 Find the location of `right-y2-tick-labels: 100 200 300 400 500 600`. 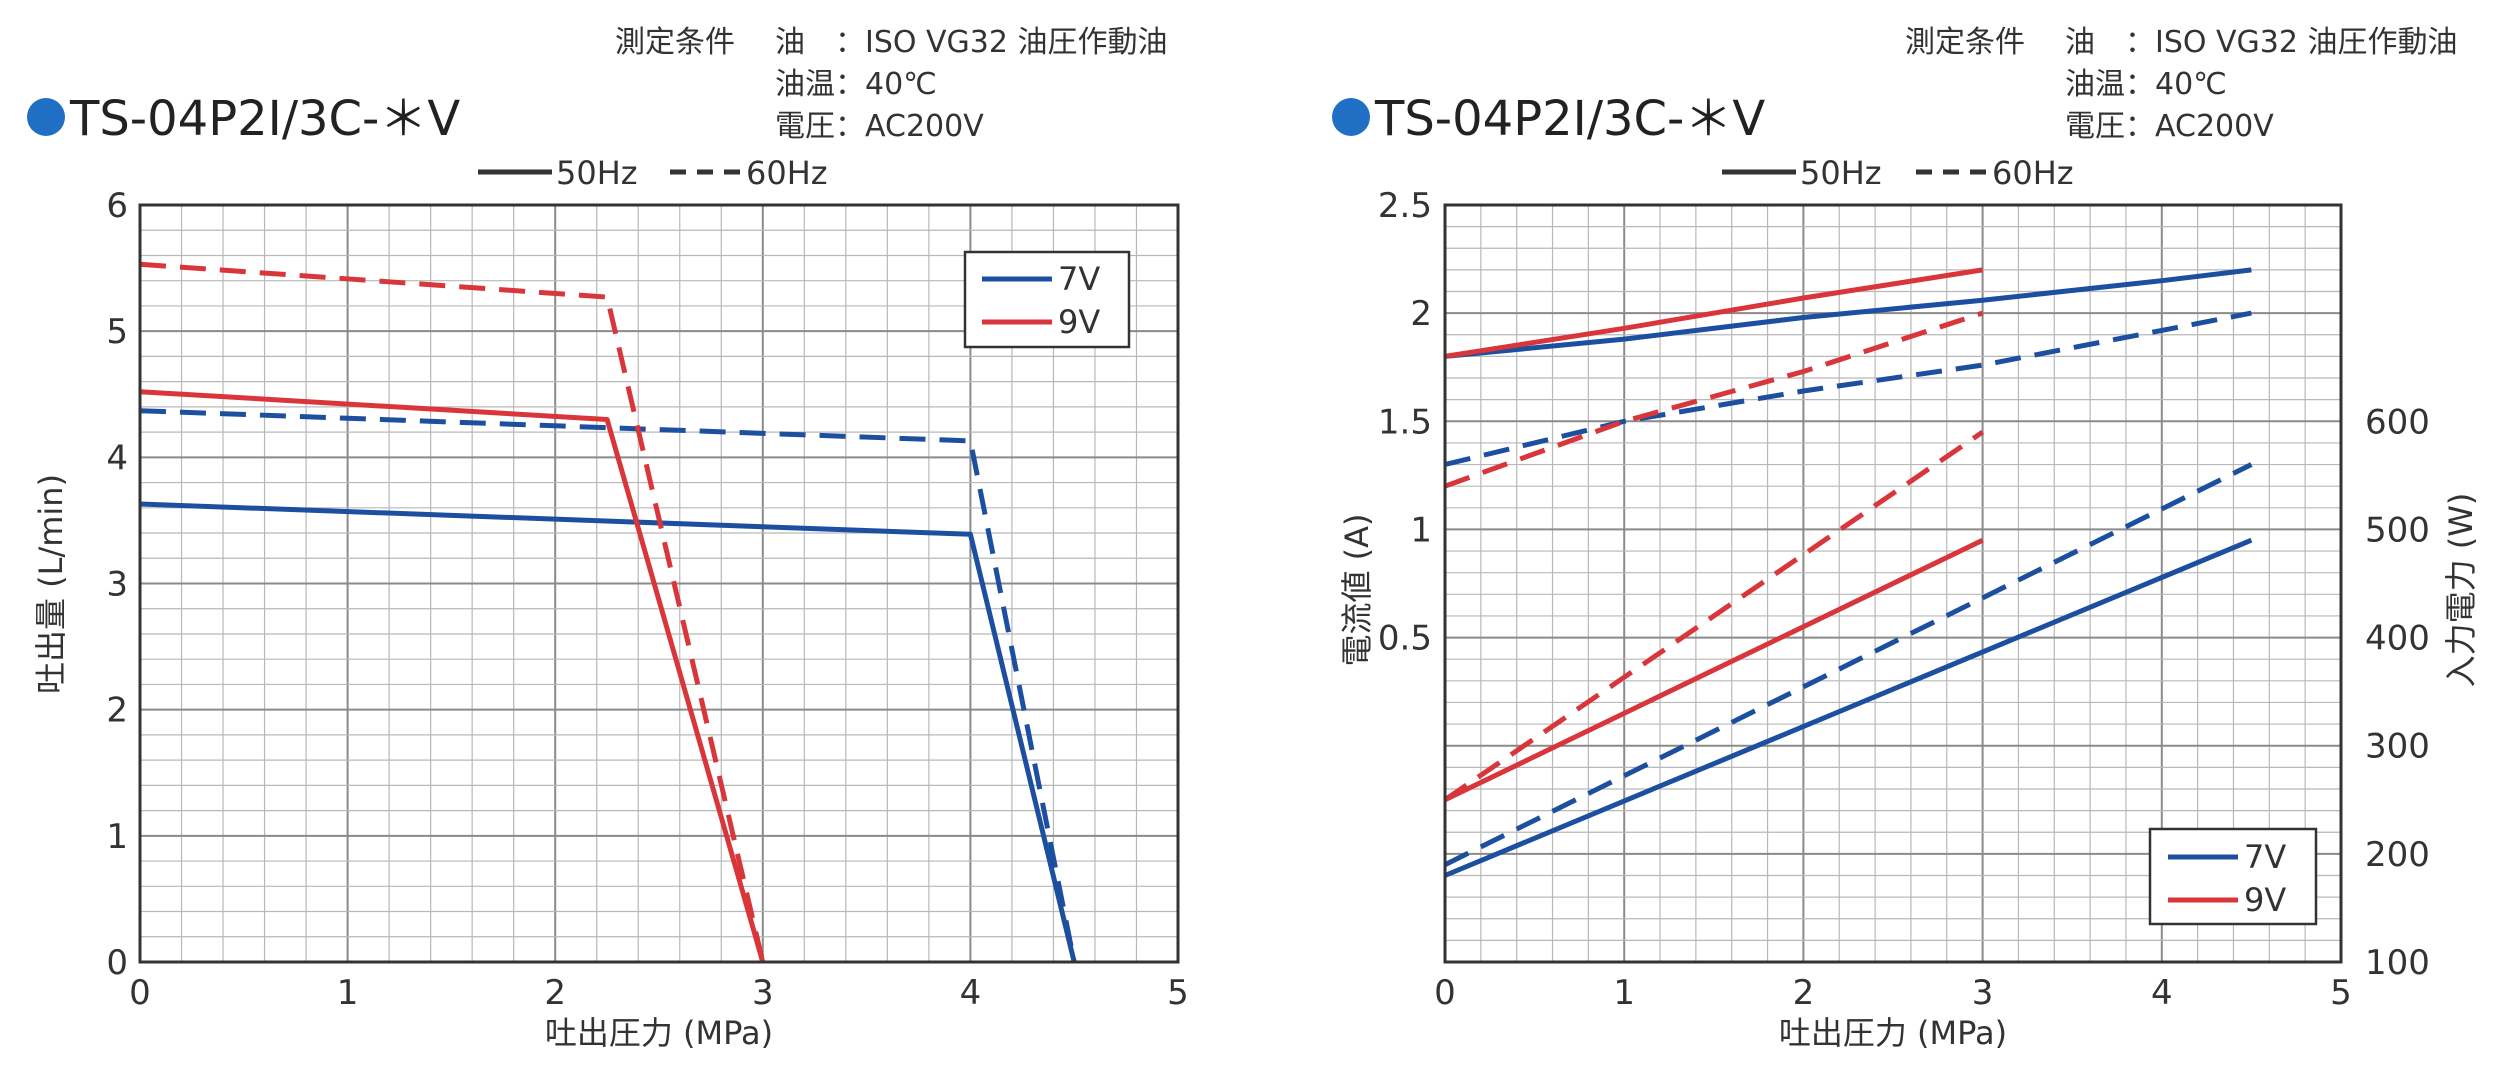

right-y2-tick-labels: 100 200 300 400 500 600 is located at coordinates (2397, 692).